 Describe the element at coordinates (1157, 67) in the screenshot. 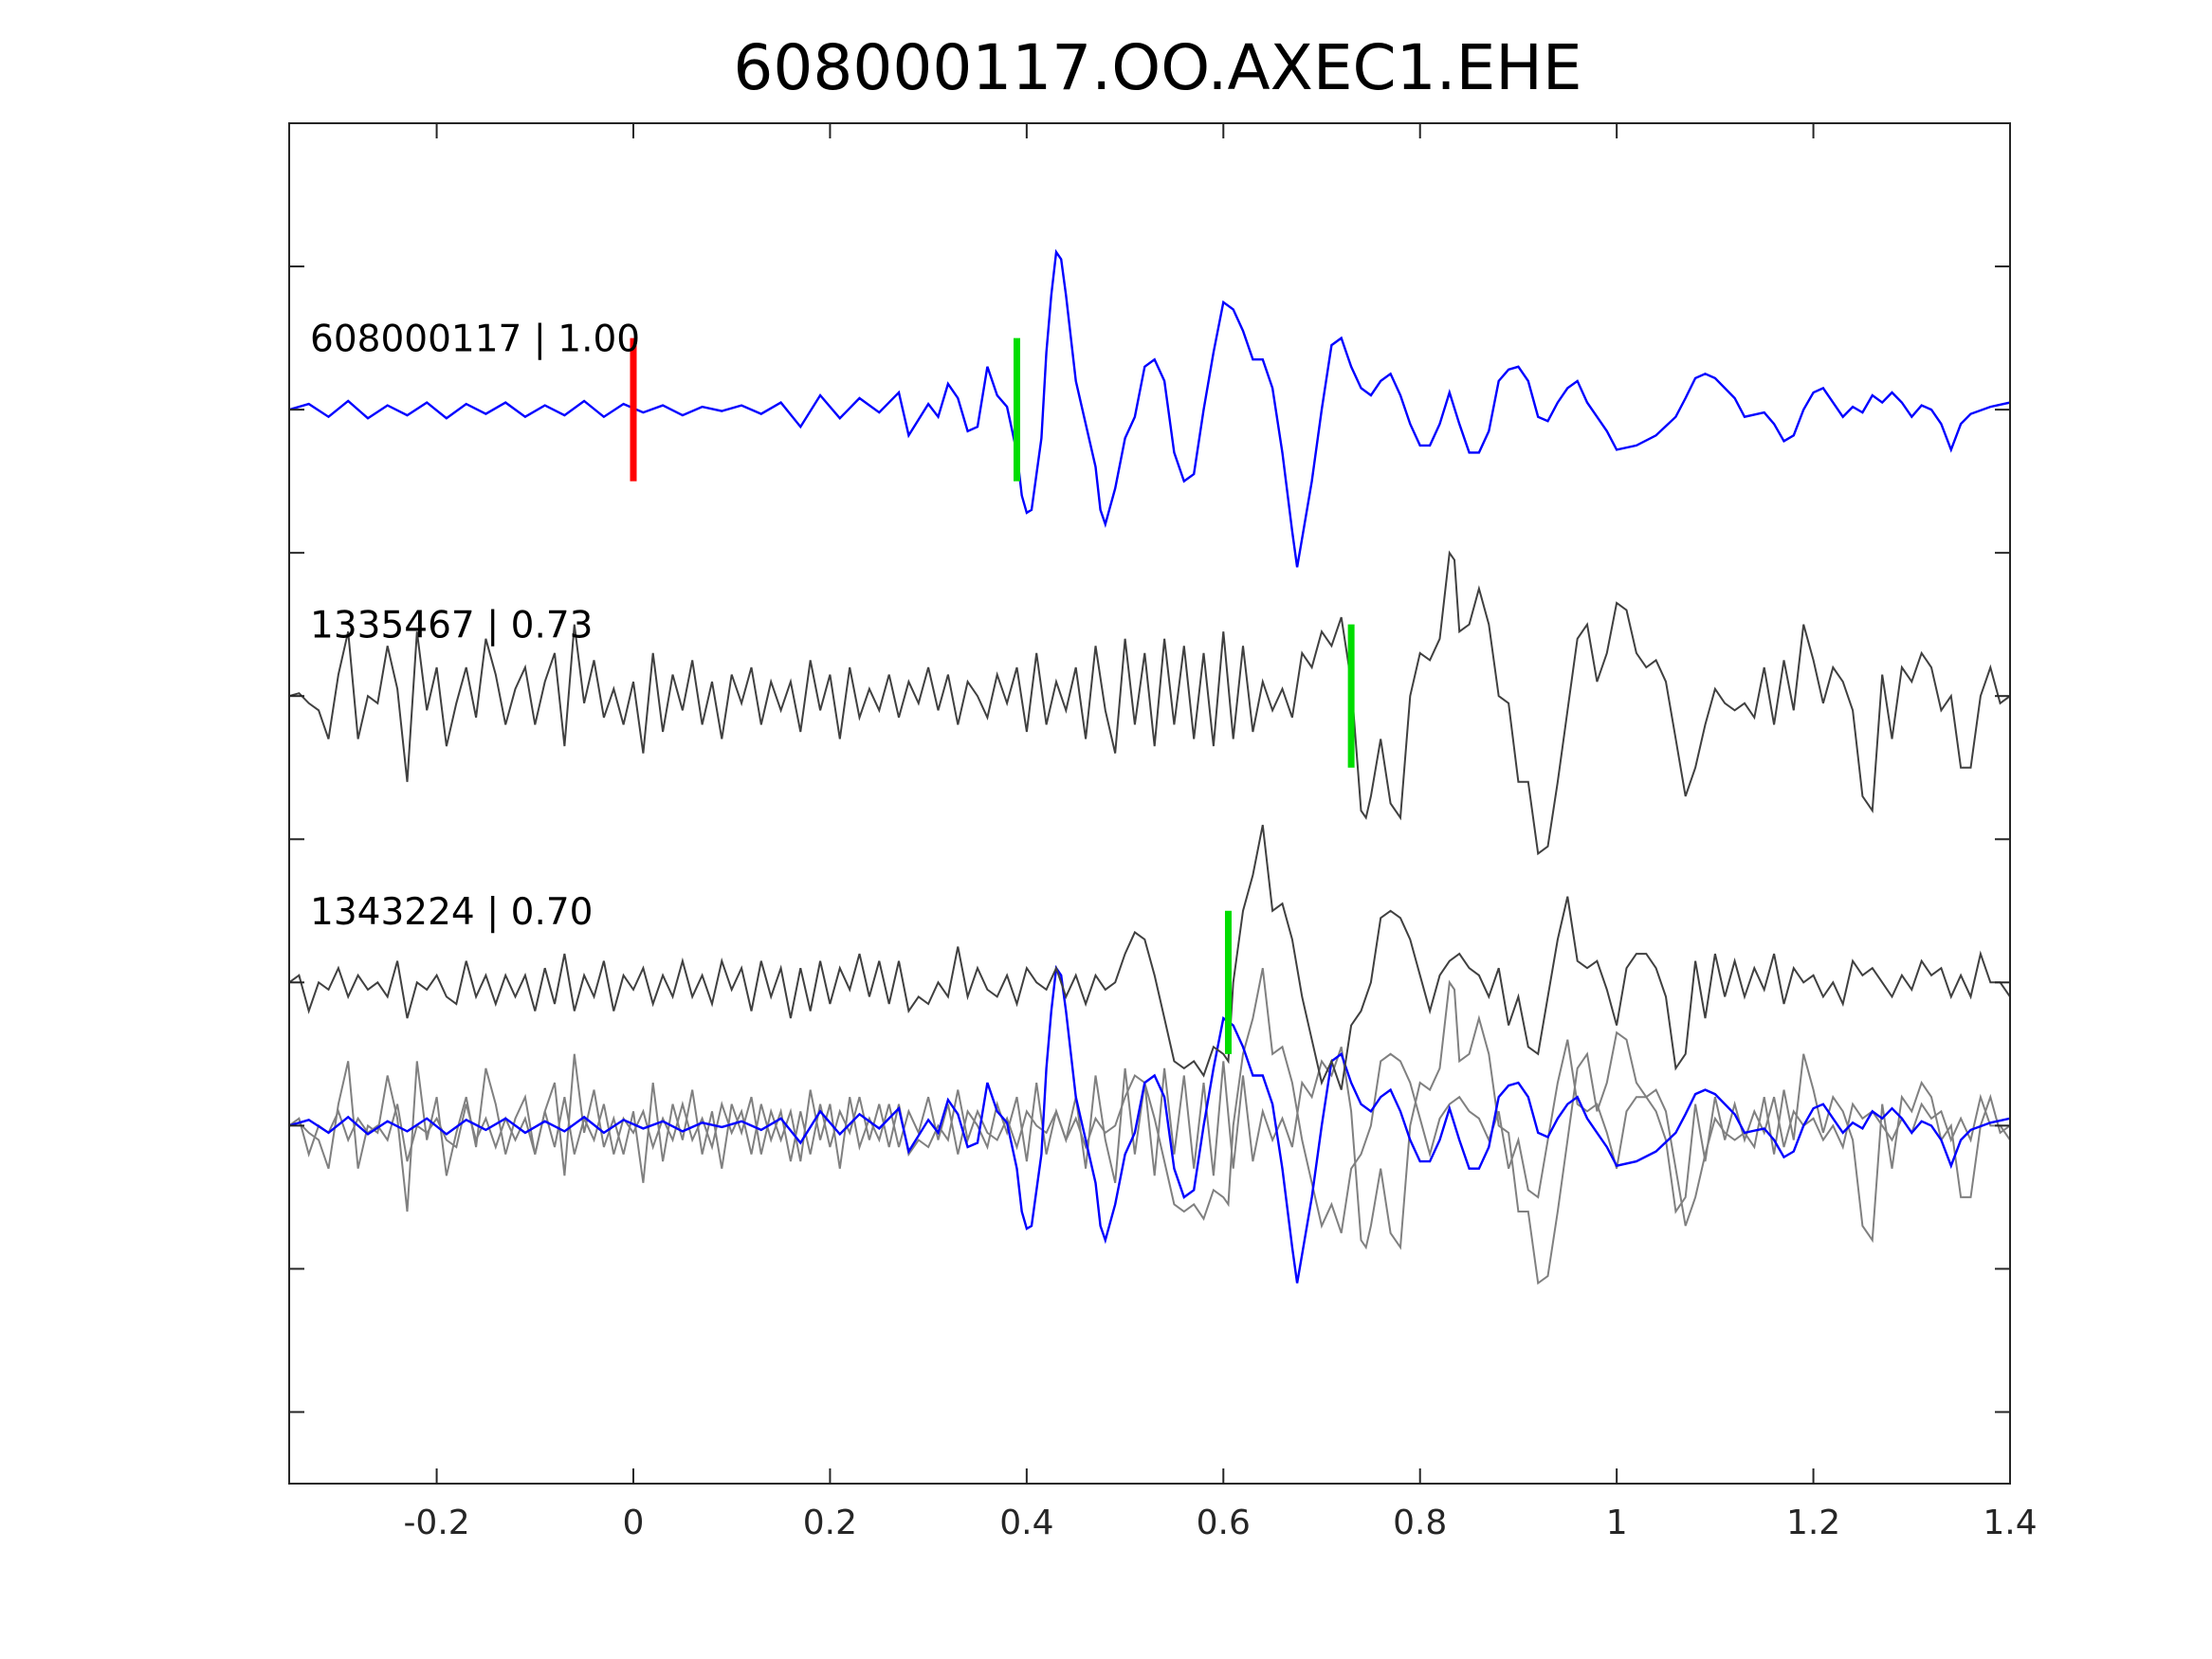

I see `chart-title: 608000117.OO.AXEC1.EHE` at that location.